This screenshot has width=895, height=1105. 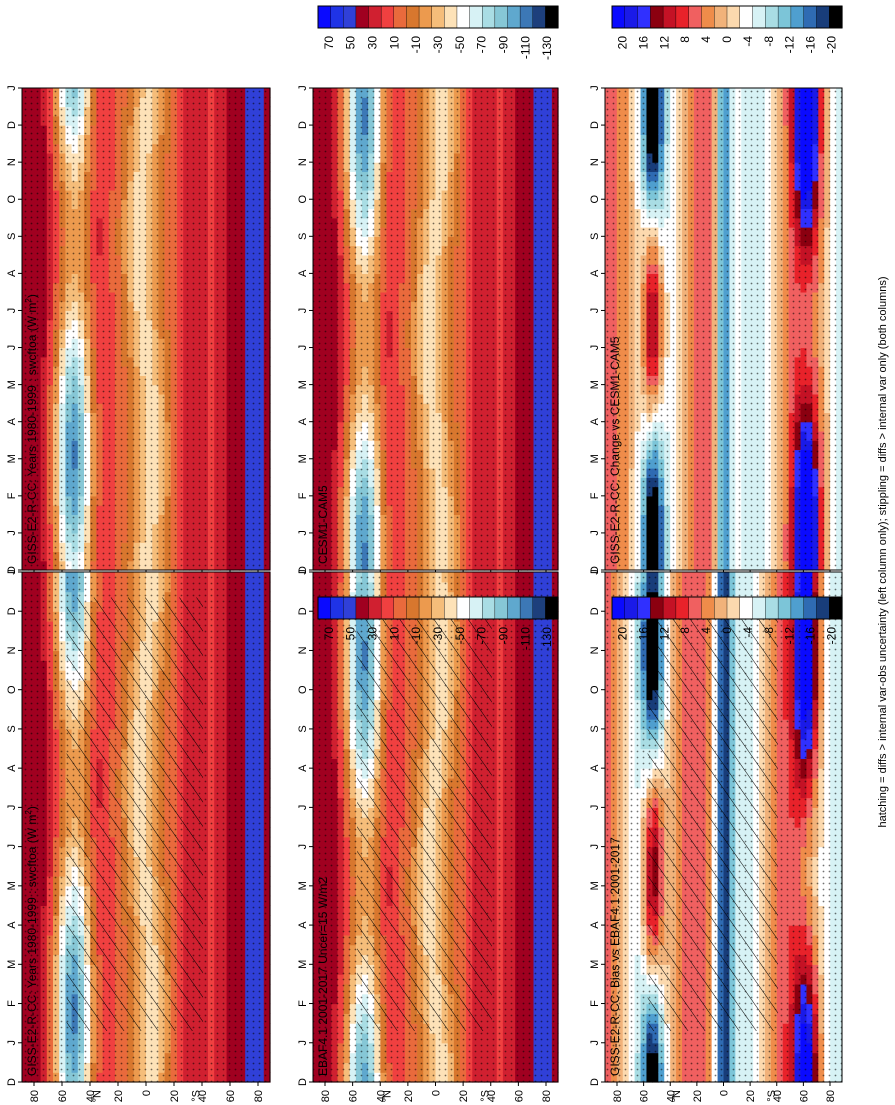 I want to click on colorbar-tick-label: 30, so click(x=373, y=634).